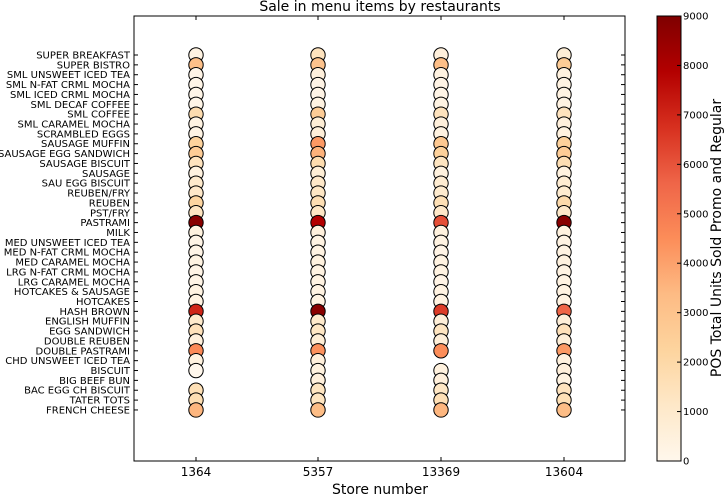 This screenshot has height=498, width=725. What do you see at coordinates (98, 115) in the screenshot?
I see `y-tick-label: SML COFFEE` at bounding box center [98, 115].